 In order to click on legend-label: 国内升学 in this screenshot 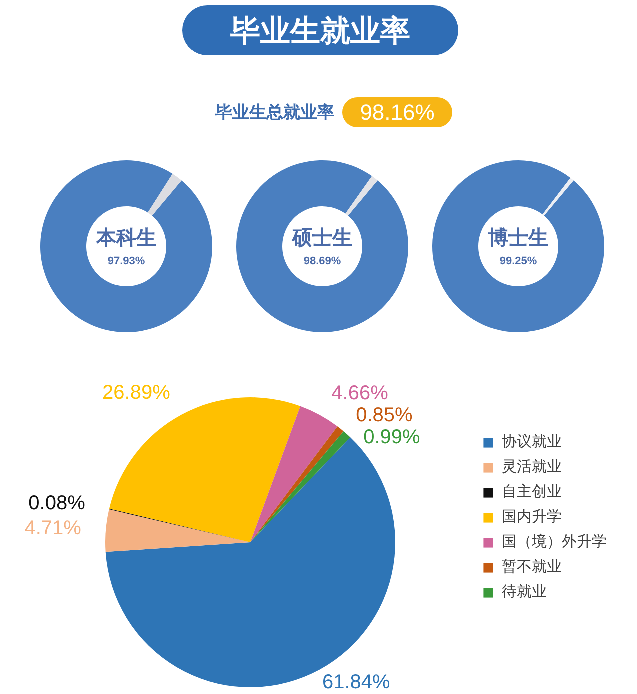, I will do `click(532, 517)`.